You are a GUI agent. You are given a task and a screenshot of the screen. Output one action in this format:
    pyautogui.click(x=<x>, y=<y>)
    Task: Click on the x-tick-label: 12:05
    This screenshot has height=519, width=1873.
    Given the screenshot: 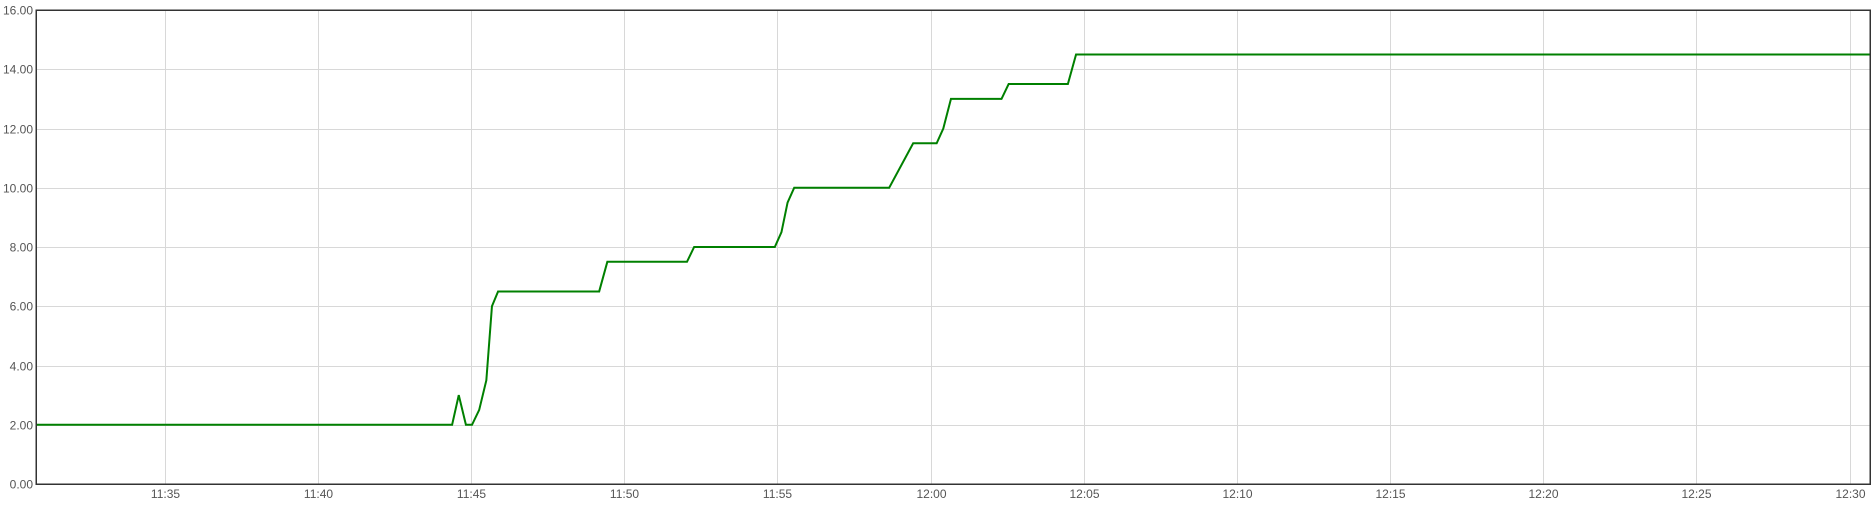 What is the action you would take?
    pyautogui.click(x=1084, y=494)
    